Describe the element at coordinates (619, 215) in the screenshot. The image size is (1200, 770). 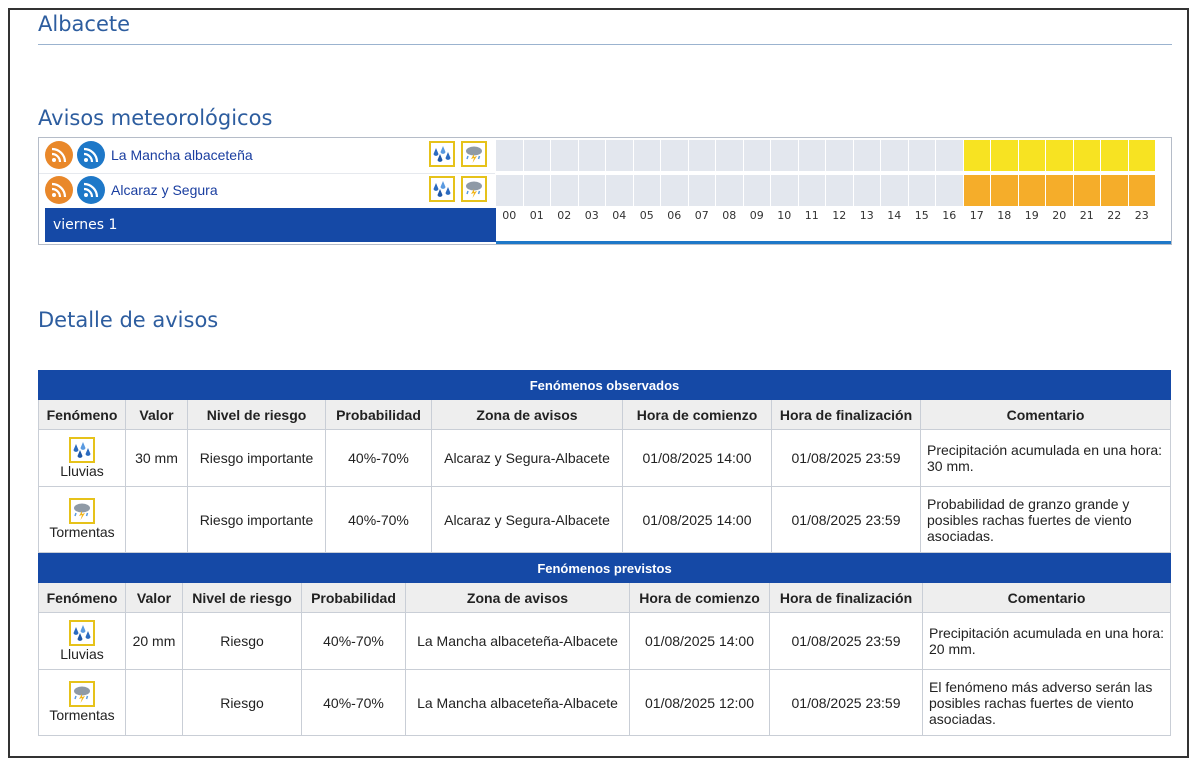
I see `hour-label: 04` at that location.